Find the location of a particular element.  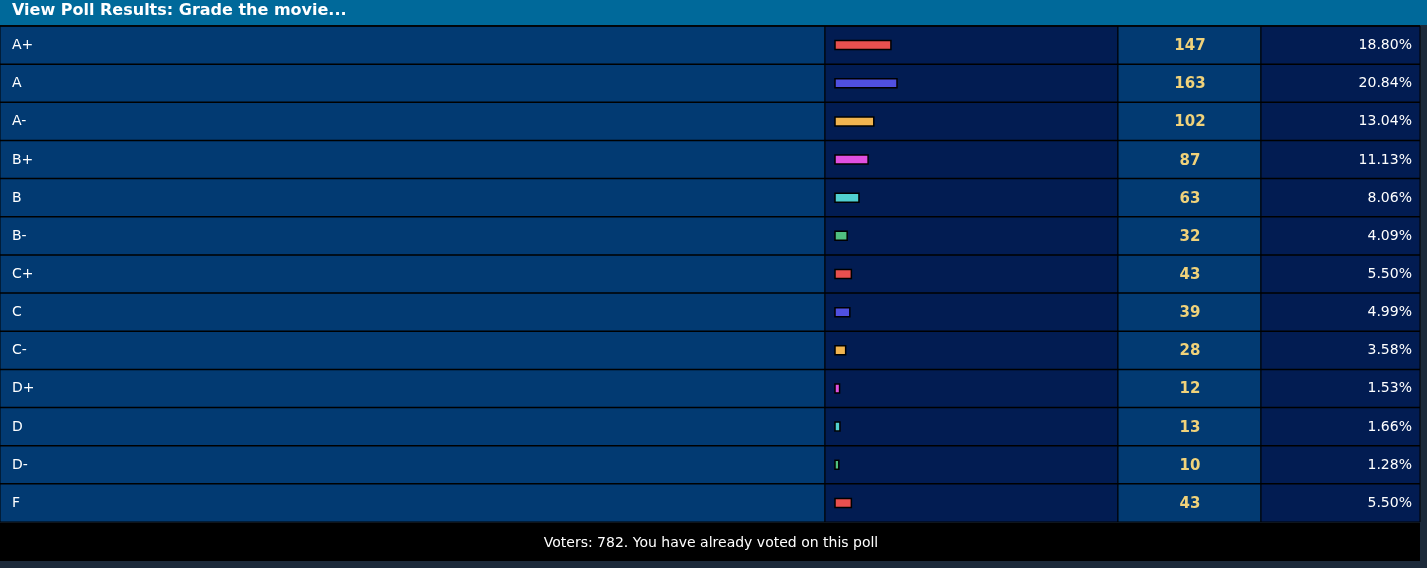

text: 1.66% is located at coordinates (1389, 425).